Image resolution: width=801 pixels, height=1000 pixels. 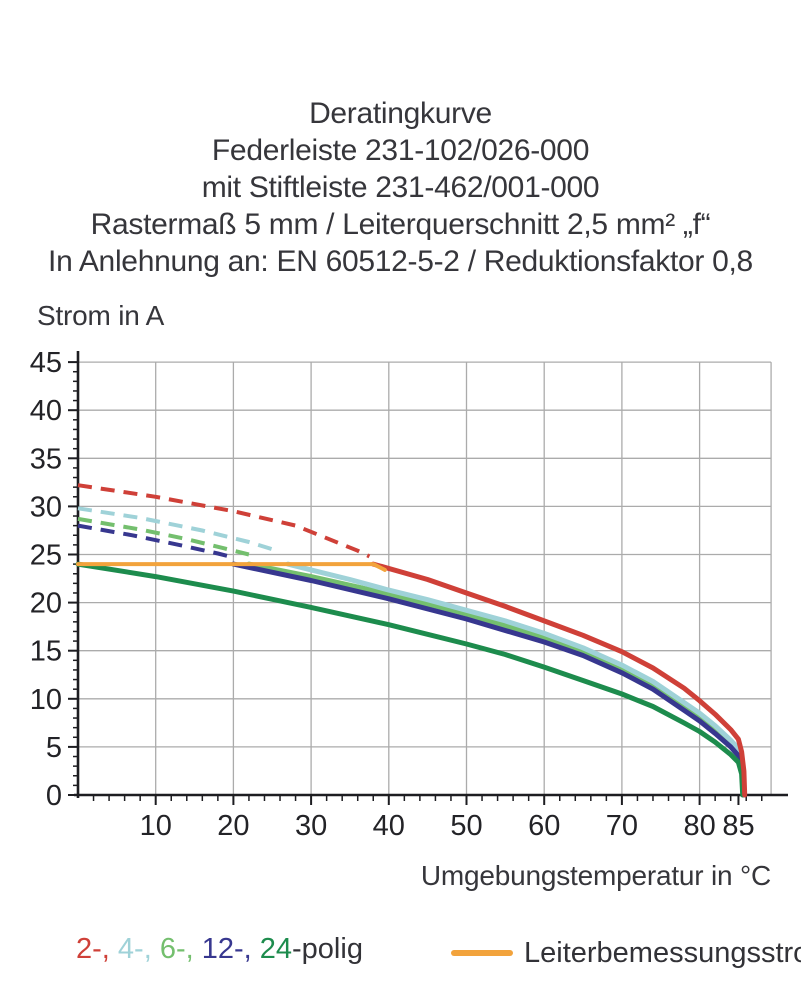 What do you see at coordinates (138, 949) in the screenshot?
I see `legend-4polig-label: 4-,` at bounding box center [138, 949].